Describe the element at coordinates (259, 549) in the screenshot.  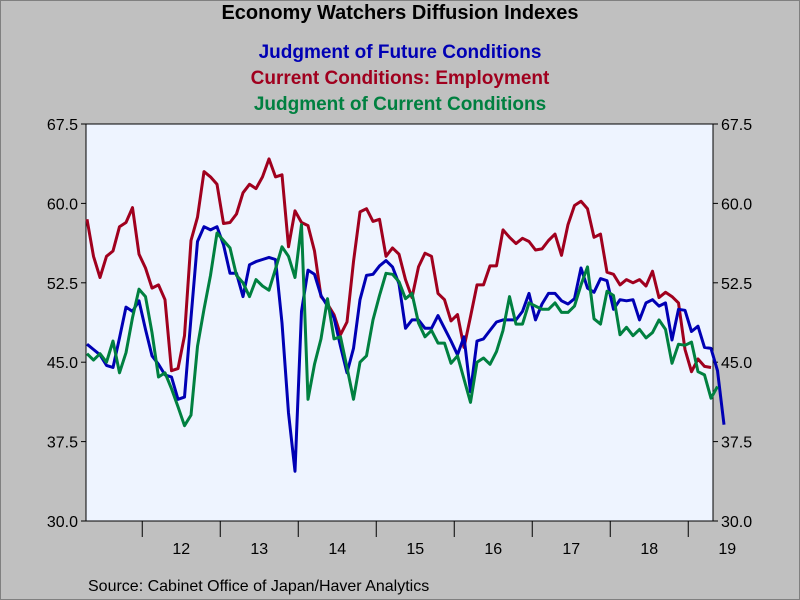
I see `x-tick-label: 13` at that location.